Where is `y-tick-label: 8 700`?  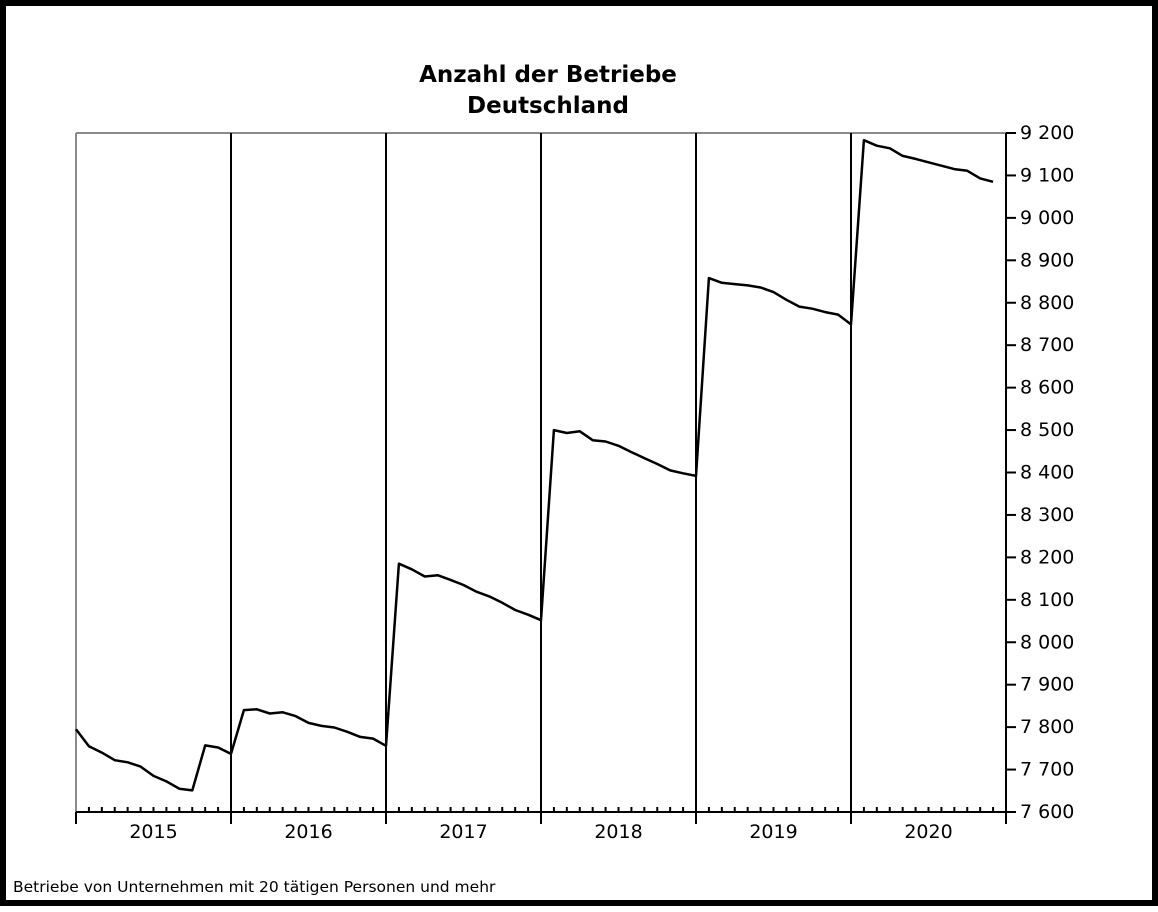
y-tick-label: 8 700 is located at coordinates (1047, 345).